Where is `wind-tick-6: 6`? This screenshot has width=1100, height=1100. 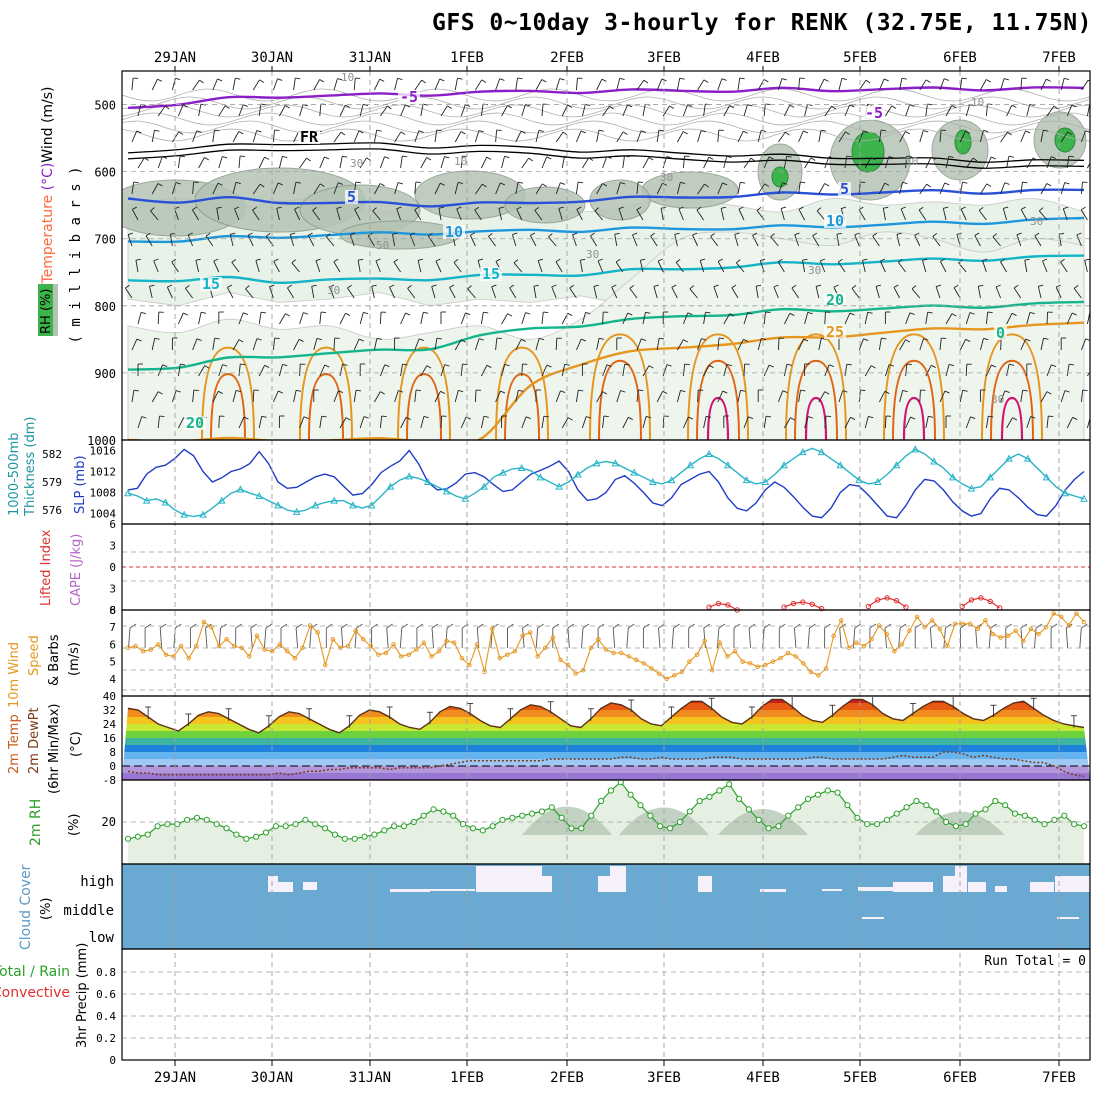
wind-tick-6: 6 is located at coordinates (112, 644).